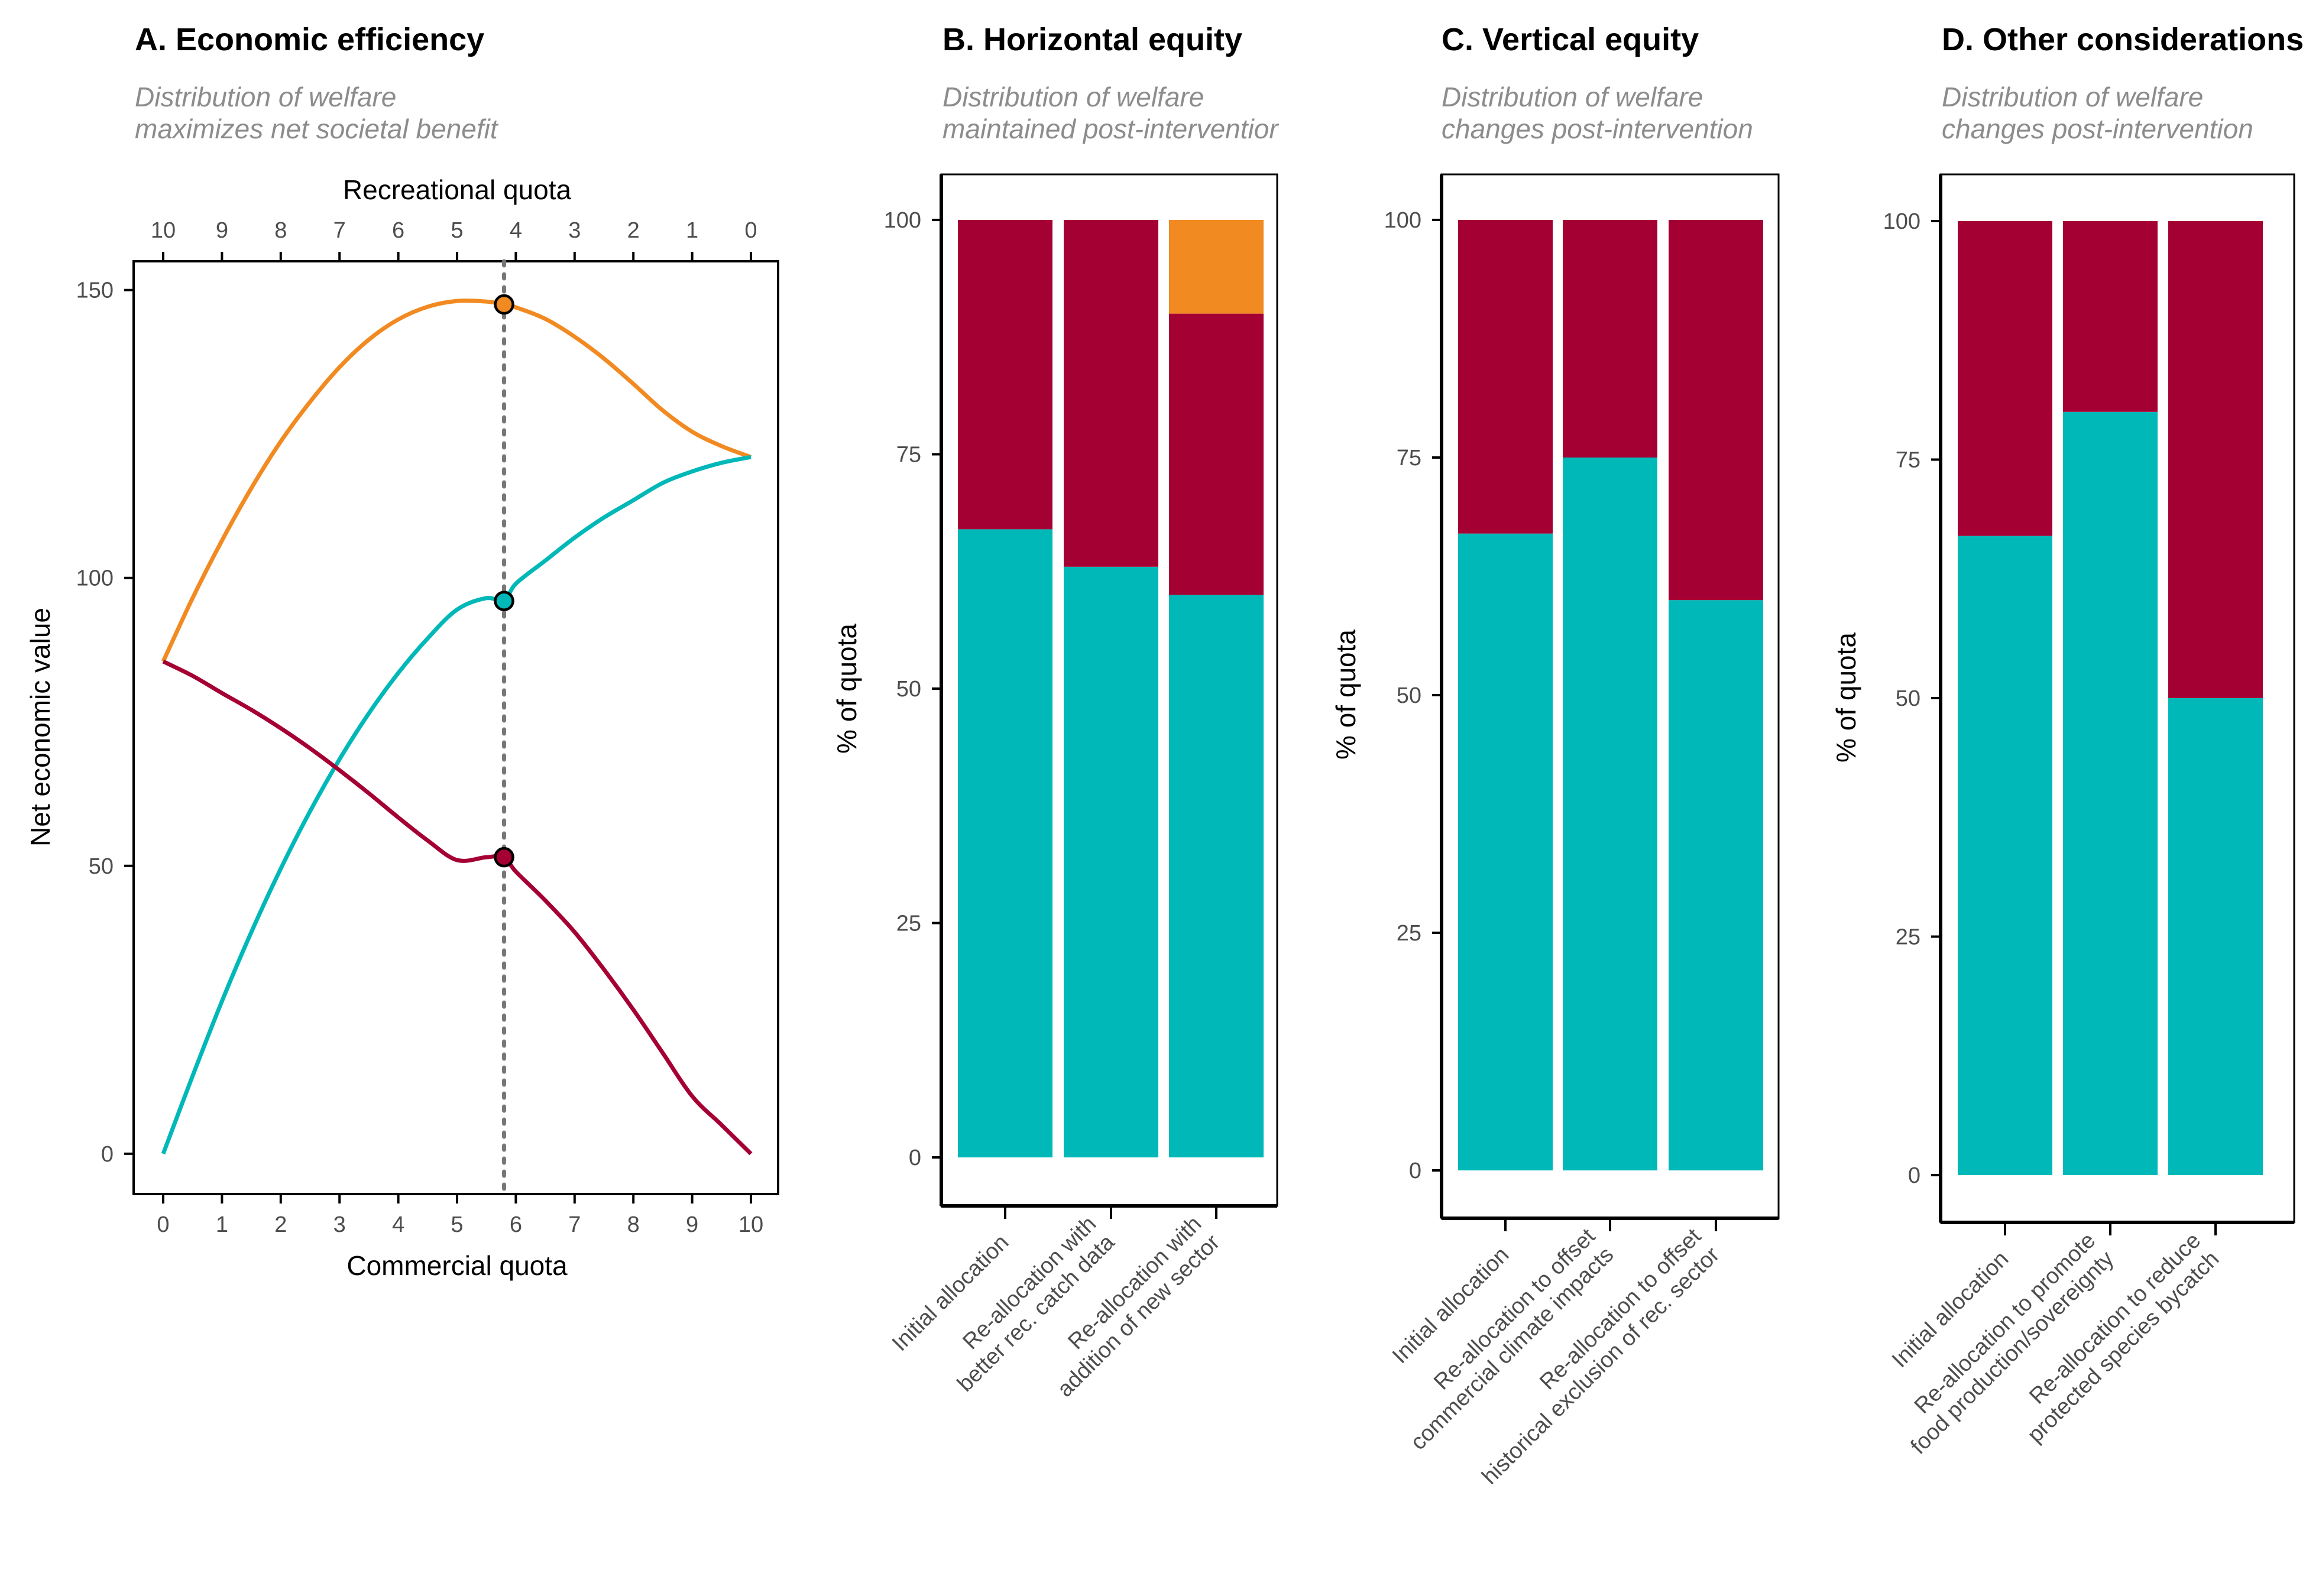 The height and width of the screenshot is (1596, 2306). What do you see at coordinates (309, 39) in the screenshot?
I see `panel-a-title: A. Economic efficiency` at bounding box center [309, 39].